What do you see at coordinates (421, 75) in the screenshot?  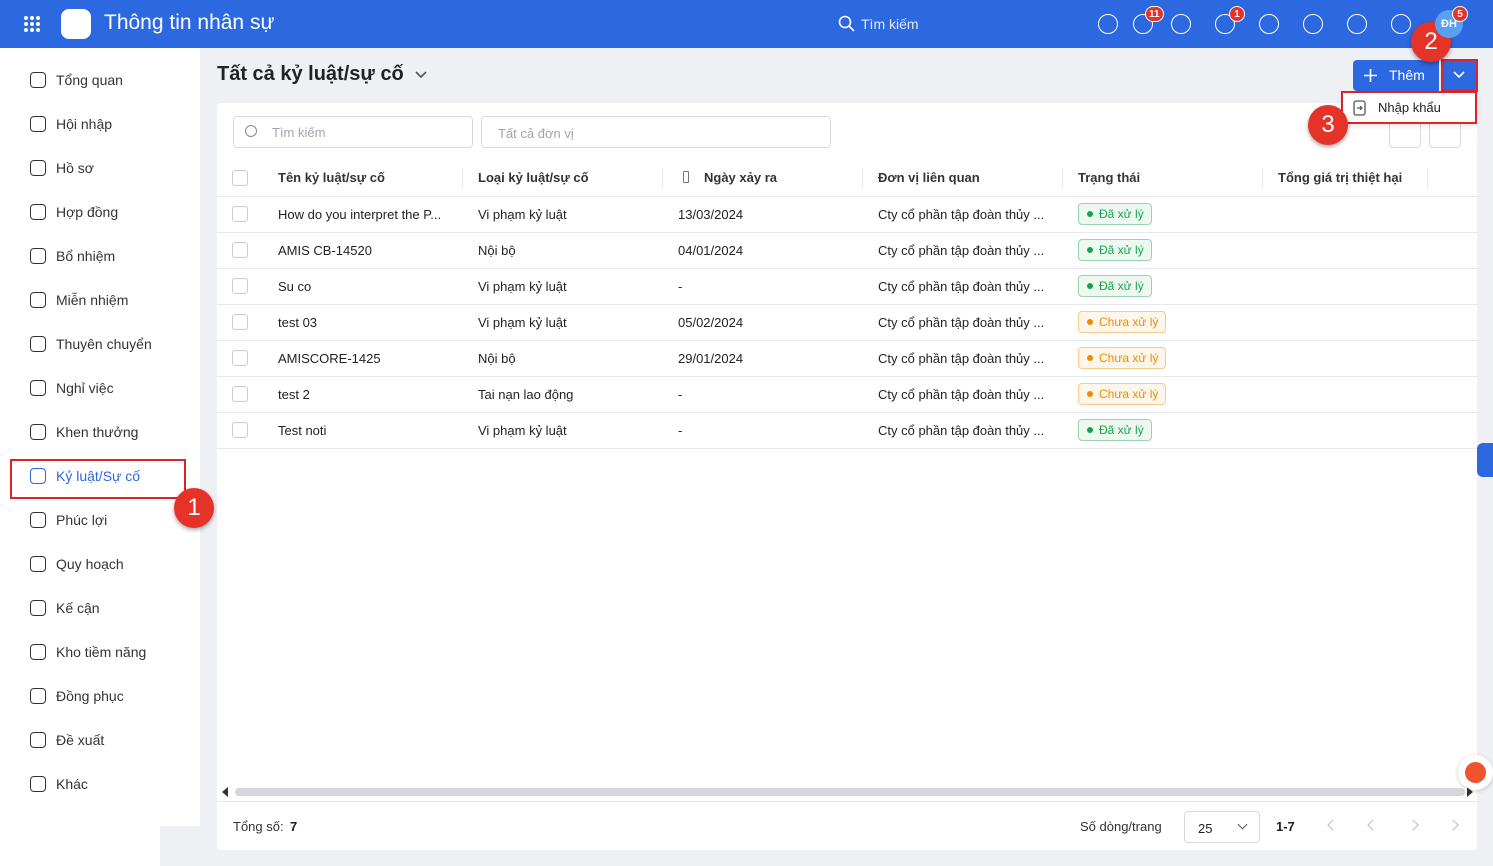 I see `title-dropdown-icon` at bounding box center [421, 75].